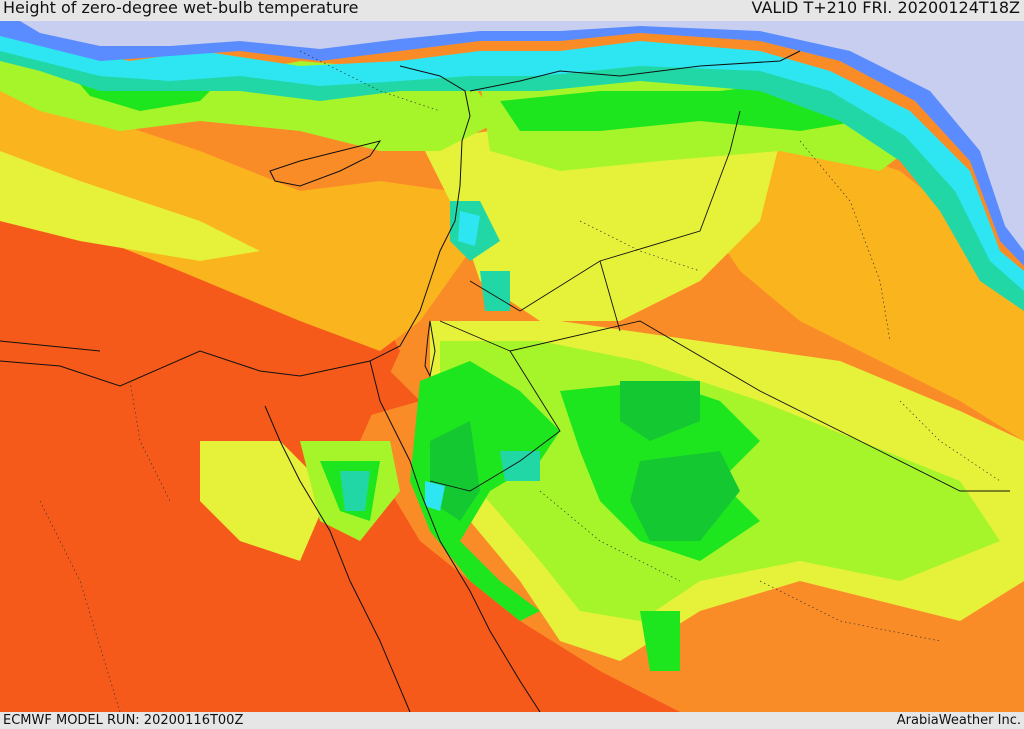 Image resolution: width=1024 pixels, height=729 pixels. I want to click on field-red-redsea, so click(415, 646).